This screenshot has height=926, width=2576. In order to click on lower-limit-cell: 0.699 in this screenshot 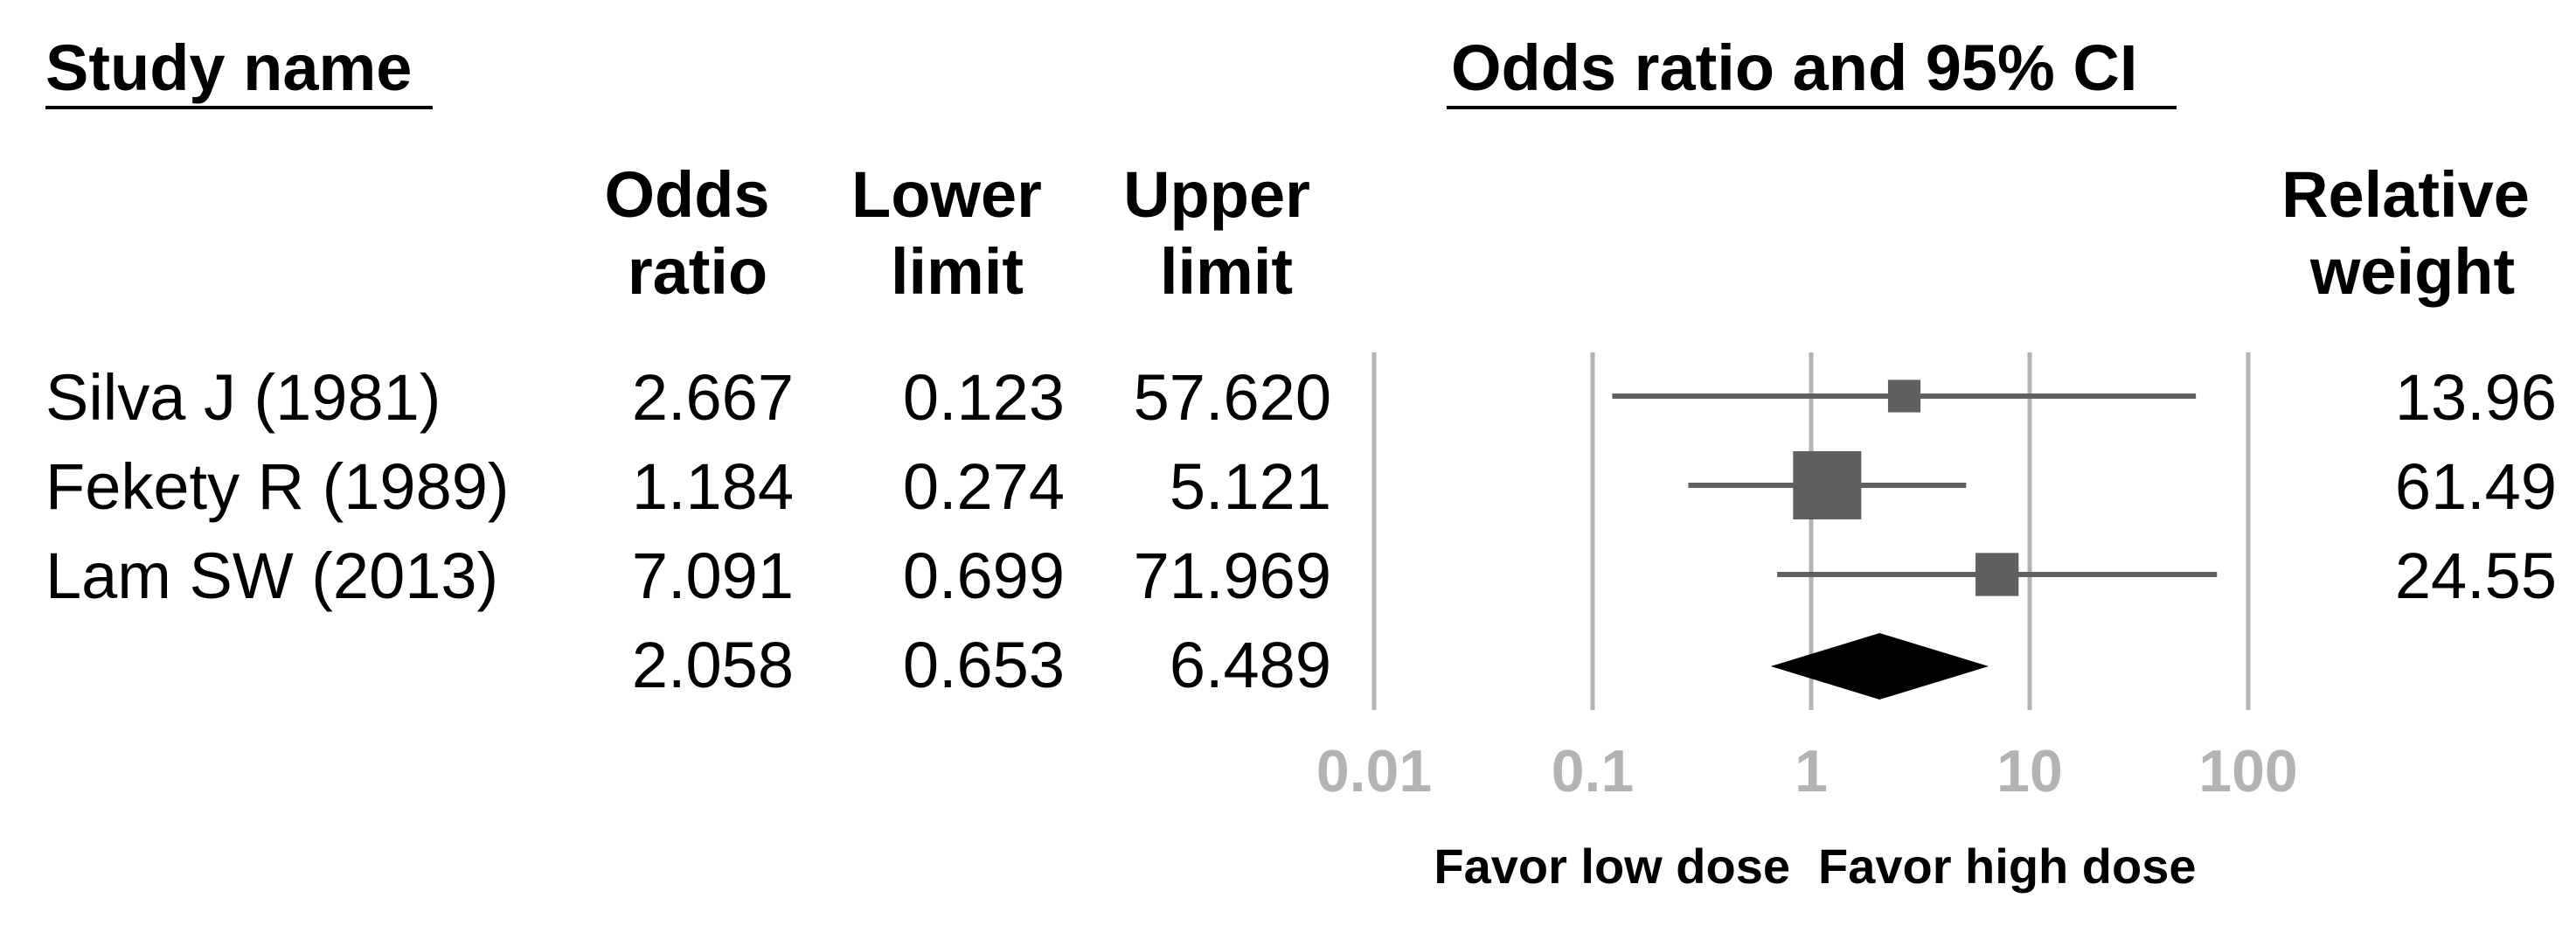, I will do `click(984, 576)`.